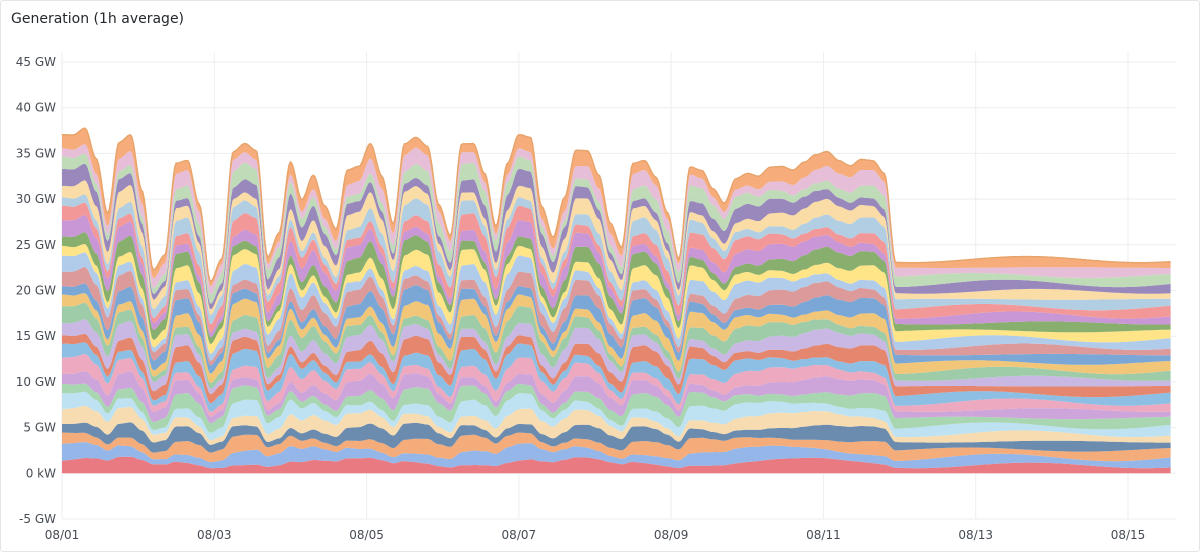 Image resolution: width=1200 pixels, height=552 pixels. I want to click on y-tick-label: 25 GW, so click(36, 245).